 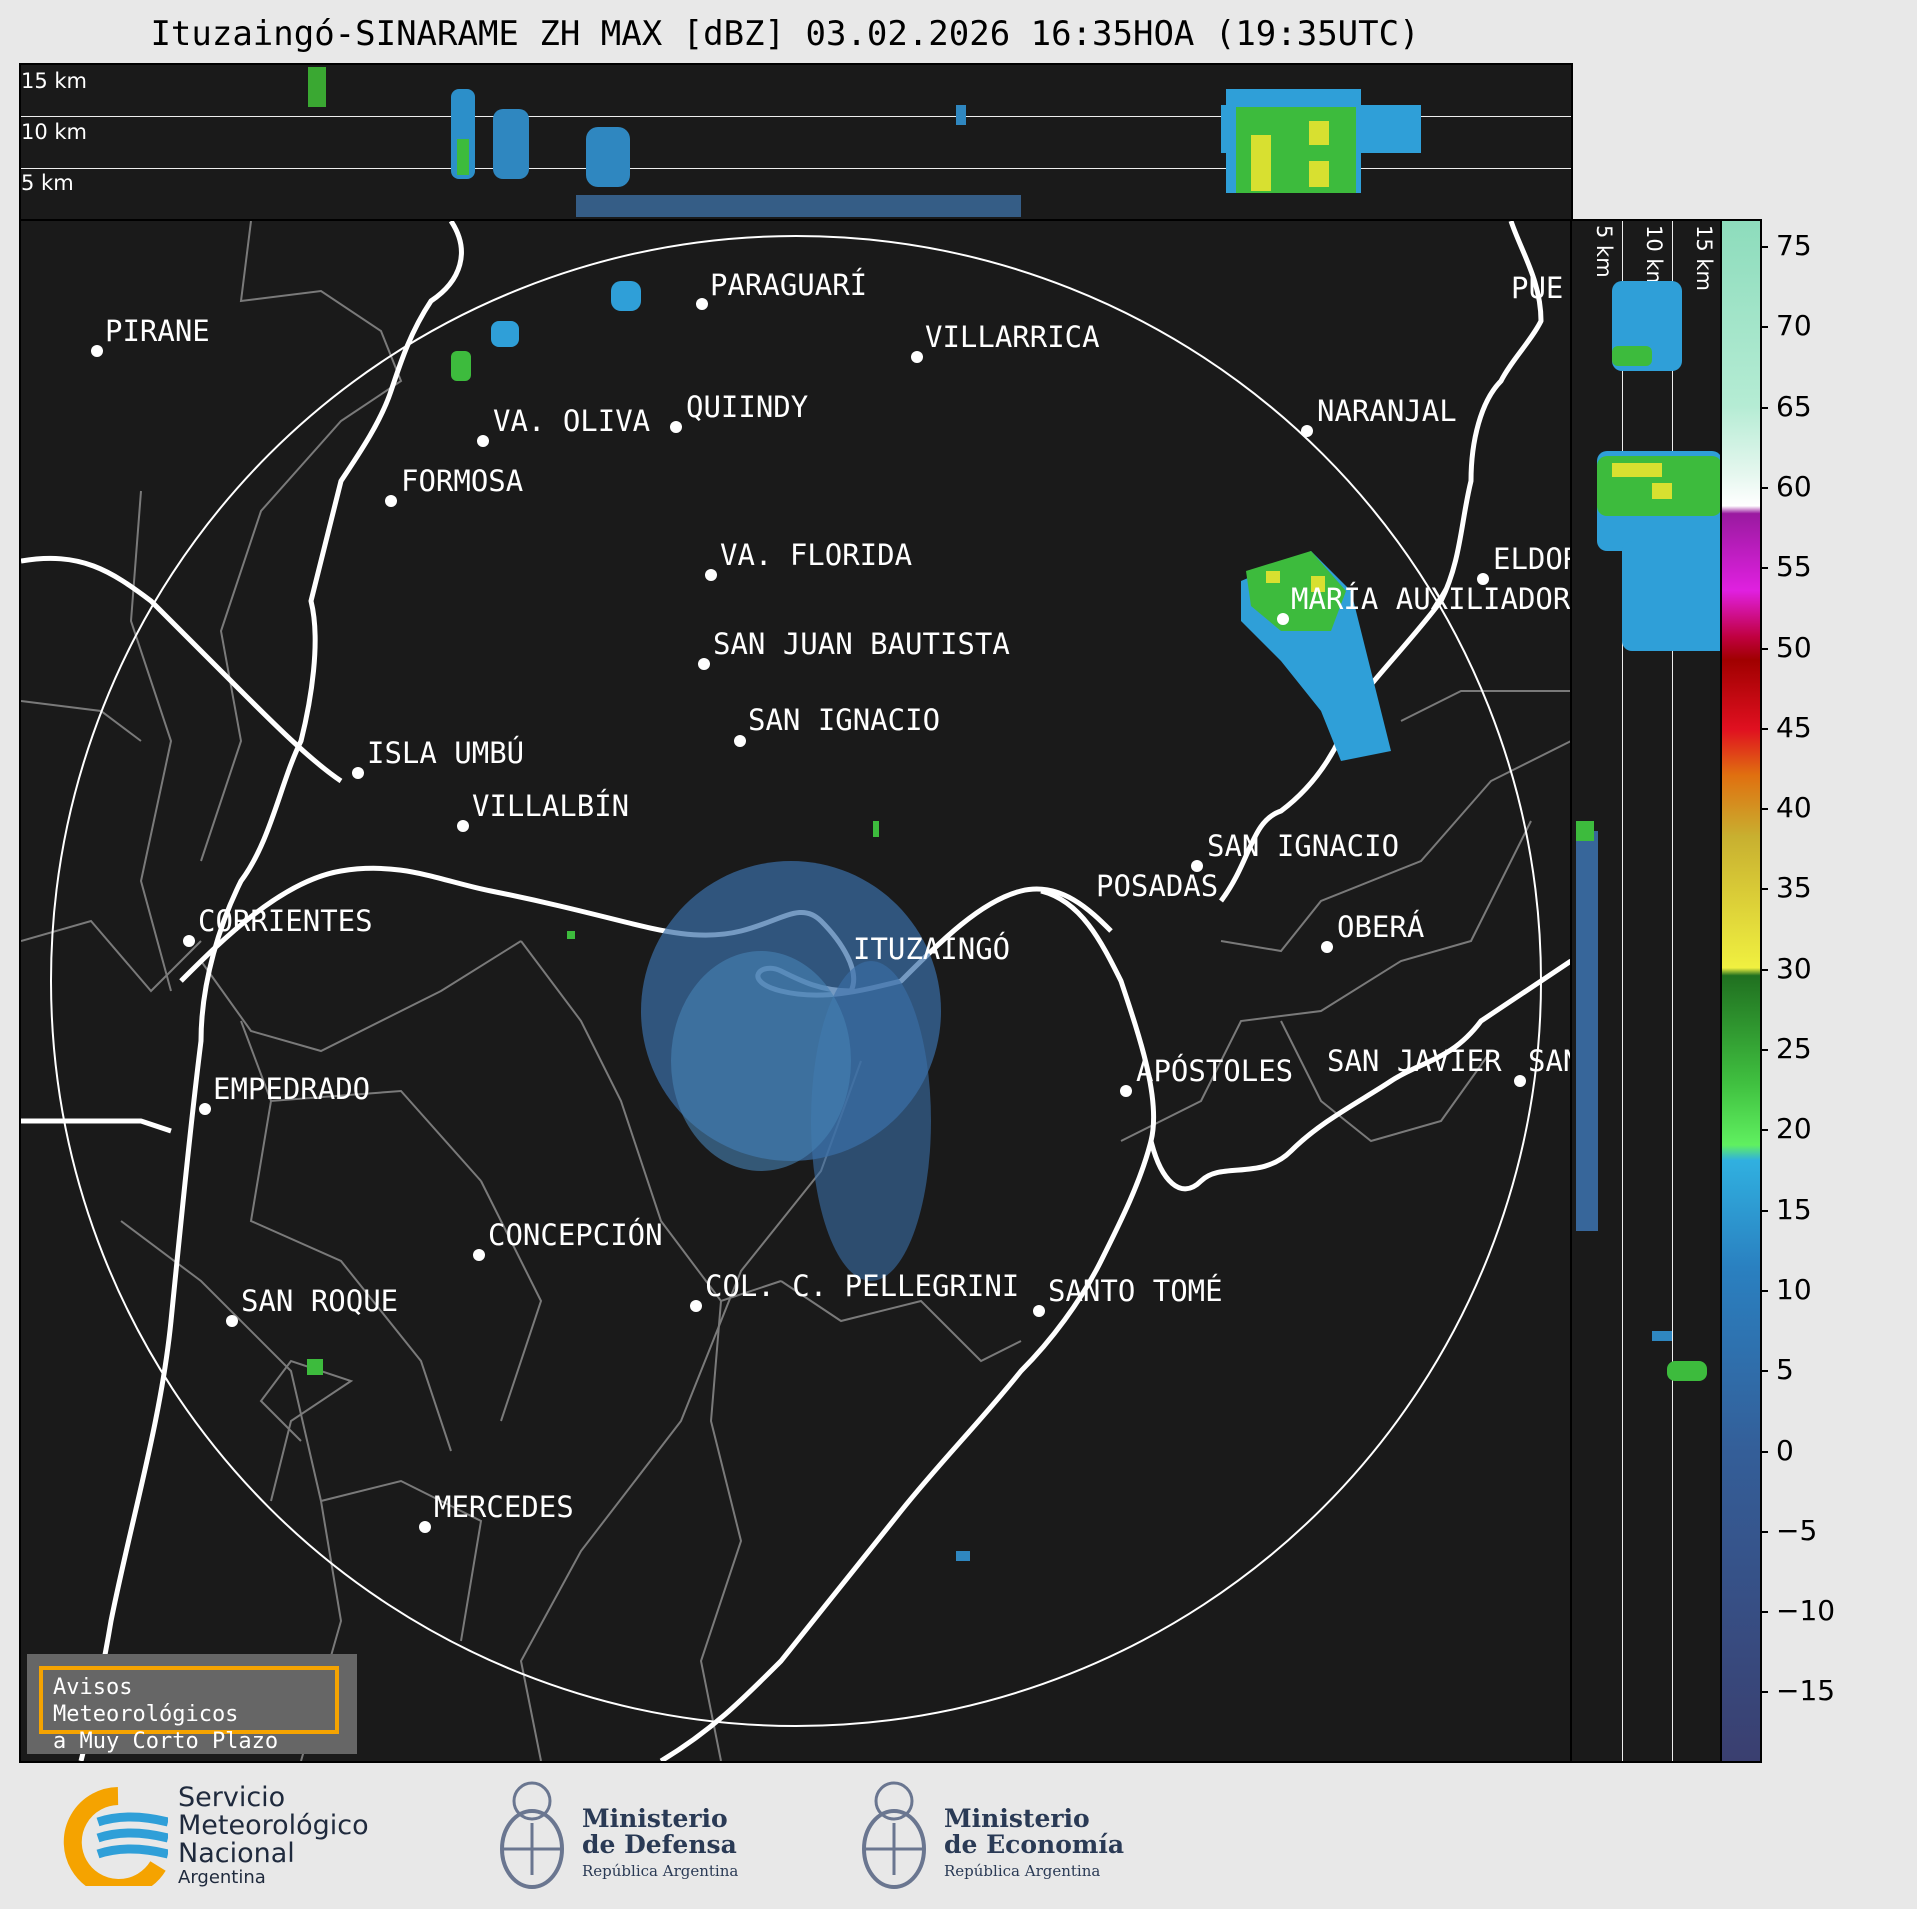 What do you see at coordinates (47, 183) in the screenshot?
I see `height-label-5: 5 km` at bounding box center [47, 183].